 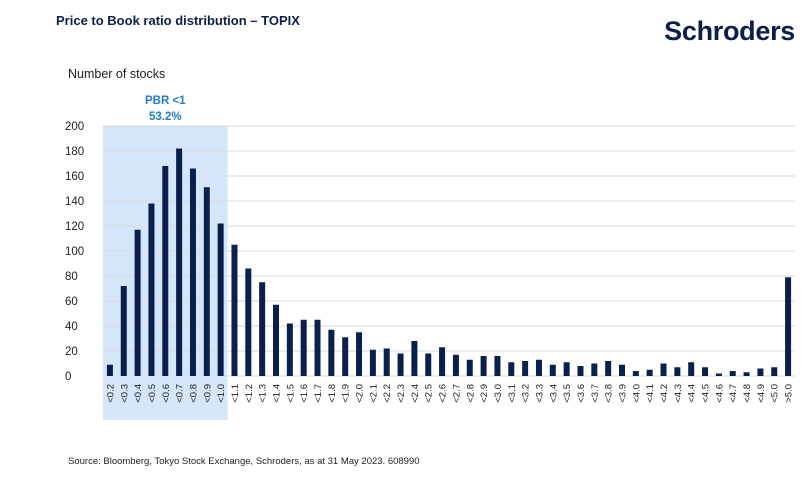 I want to click on bar-<3.9, so click(x=622, y=370).